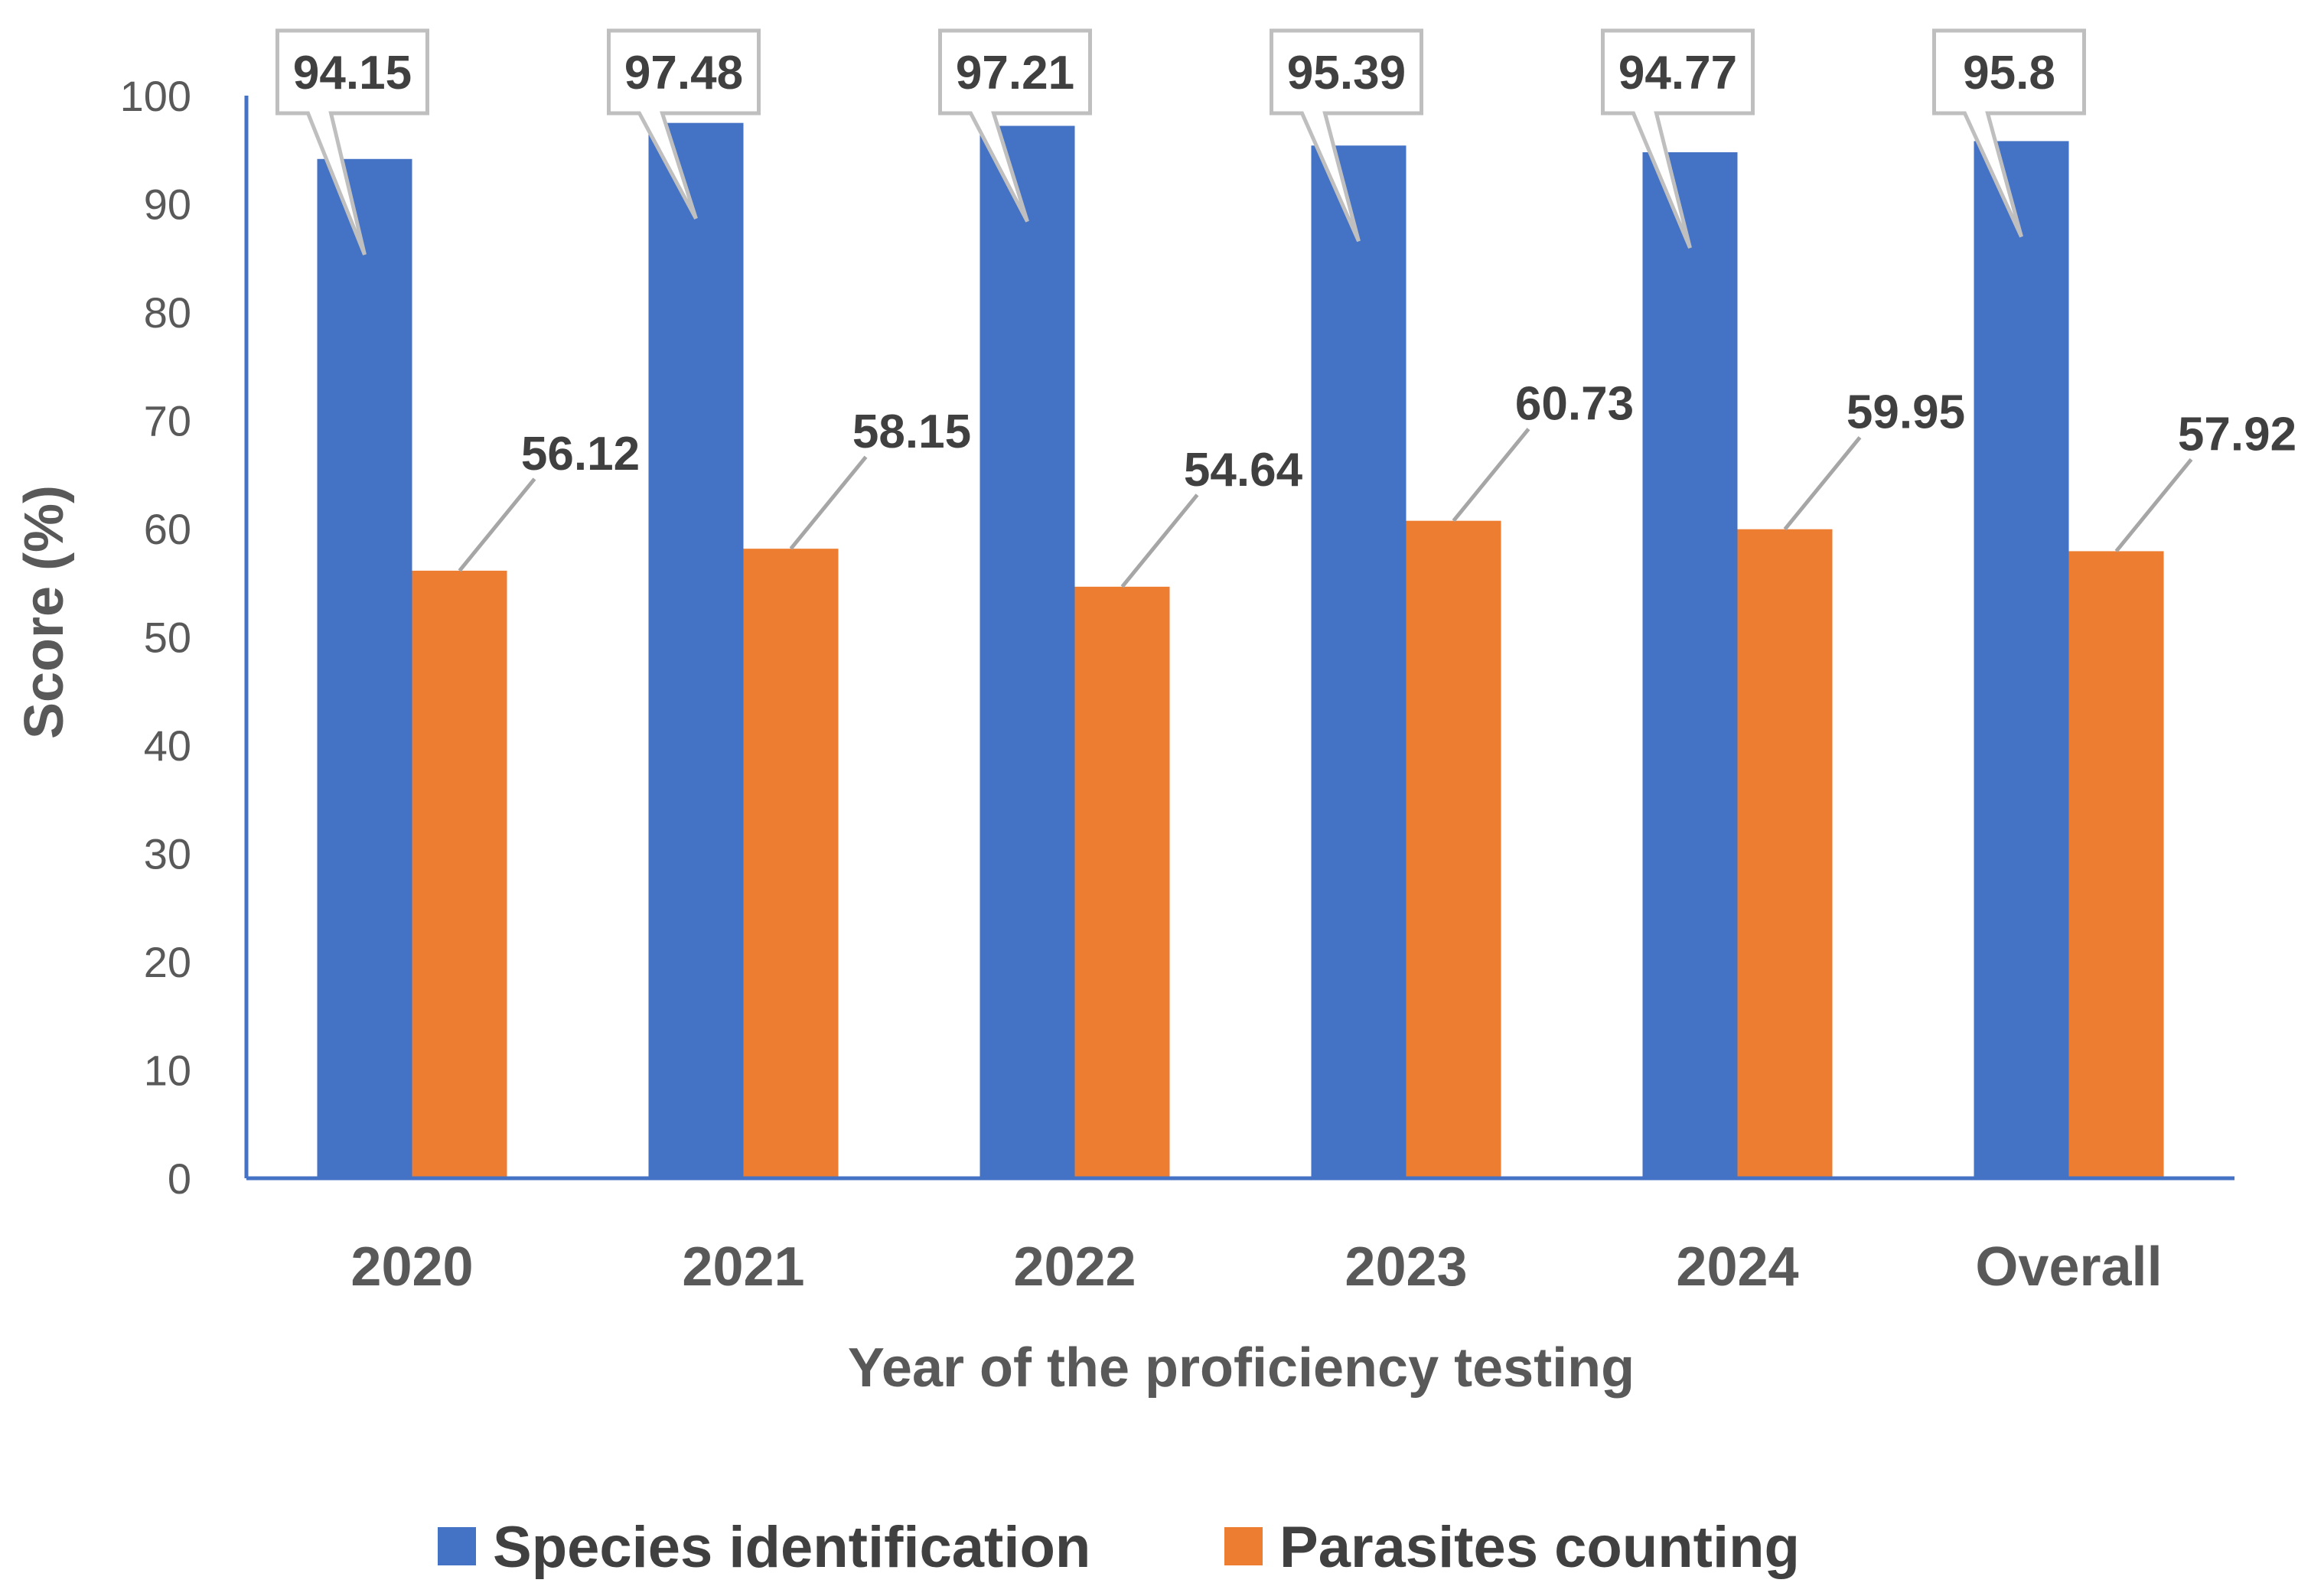  Describe the element at coordinates (1574, 404) in the screenshot. I see `data-label-parasites: 60.73` at that location.